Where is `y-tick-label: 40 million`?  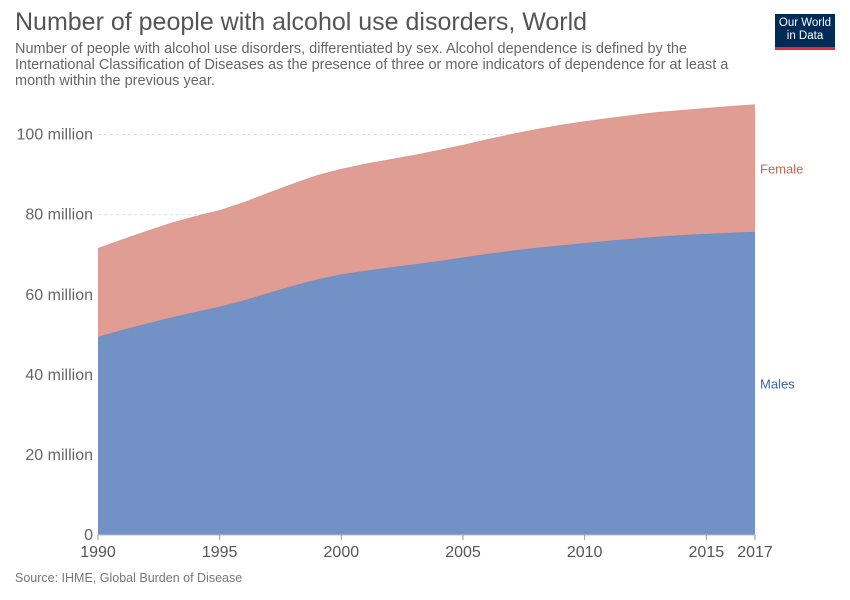 y-tick-label: 40 million is located at coordinates (59, 375).